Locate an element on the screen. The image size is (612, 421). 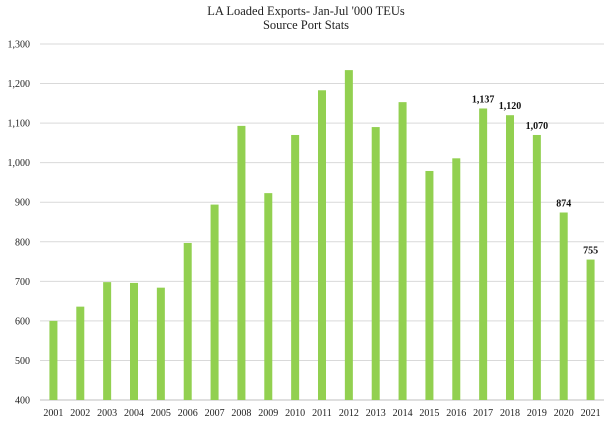
x-tick-label: 2010 is located at coordinates (295, 413).